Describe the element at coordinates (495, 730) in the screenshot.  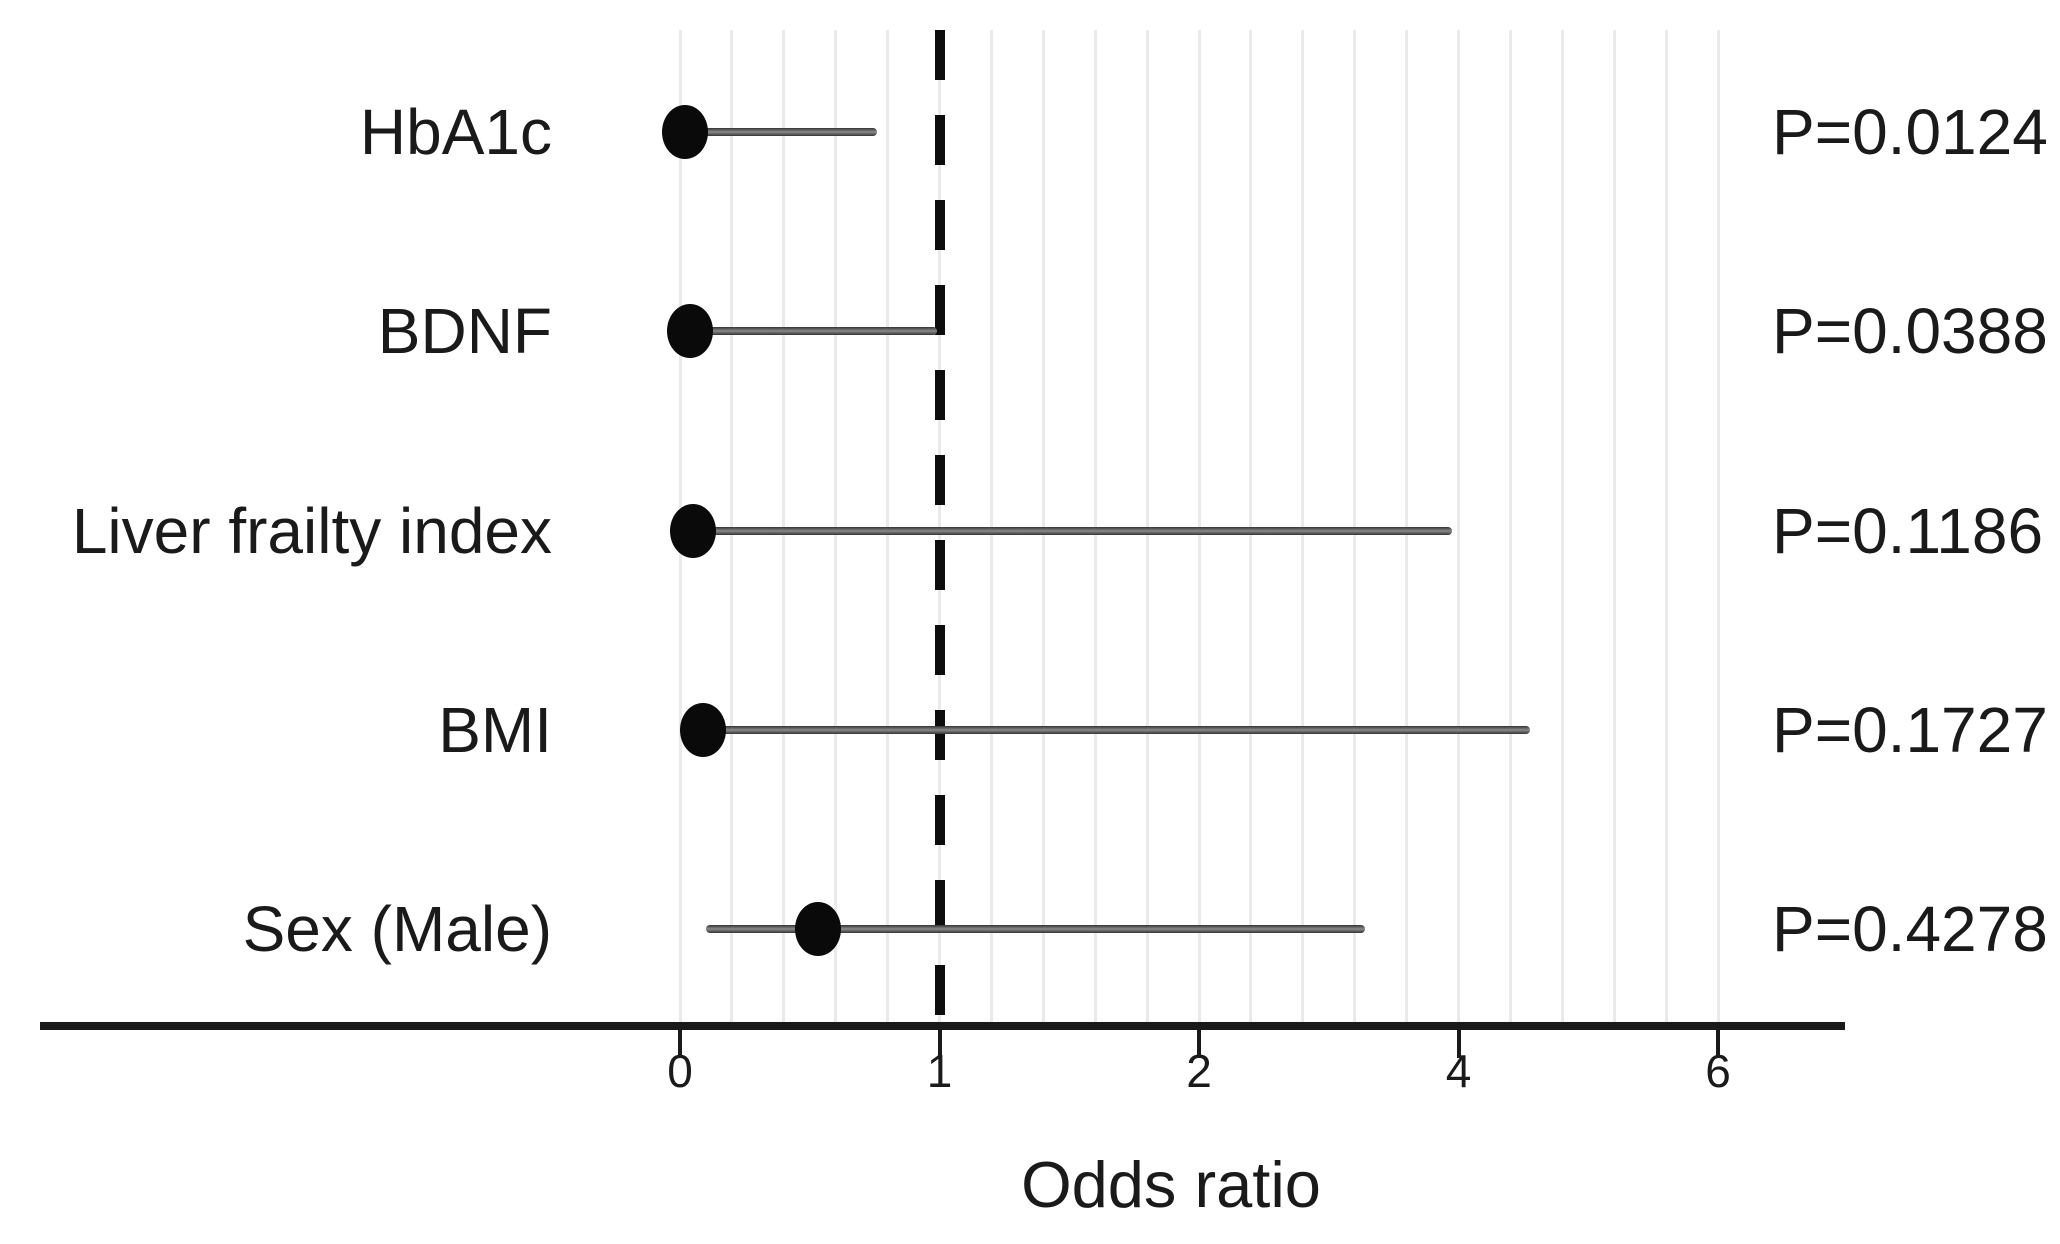
I see `row-label: BMI` at that location.